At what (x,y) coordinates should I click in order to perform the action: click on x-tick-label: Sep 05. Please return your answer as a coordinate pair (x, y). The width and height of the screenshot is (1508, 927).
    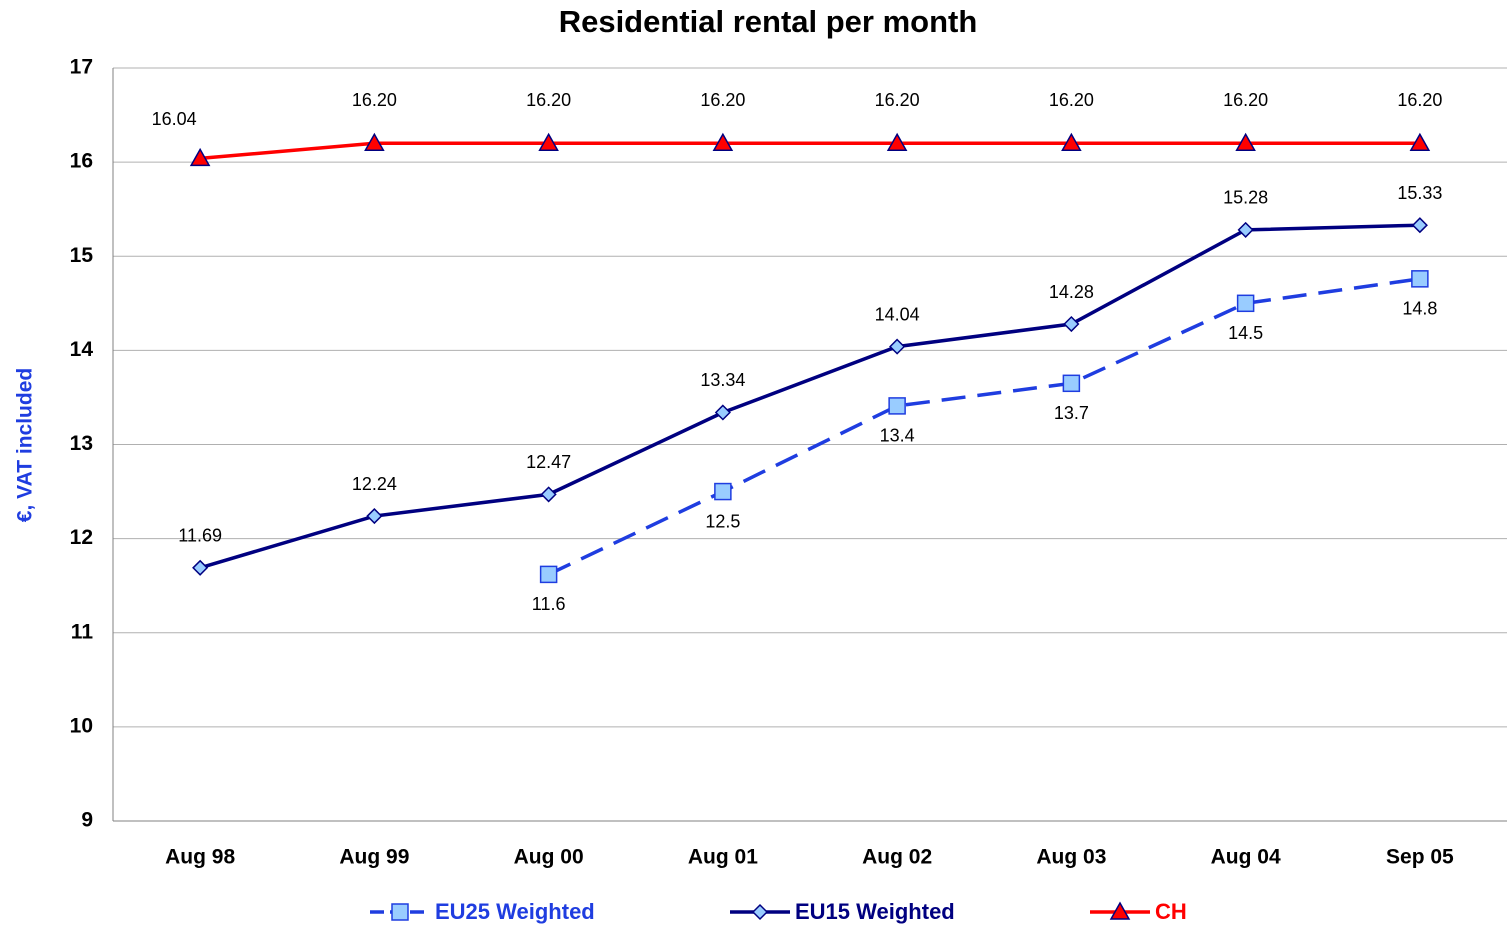
    Looking at the image, I should click on (1420, 857).